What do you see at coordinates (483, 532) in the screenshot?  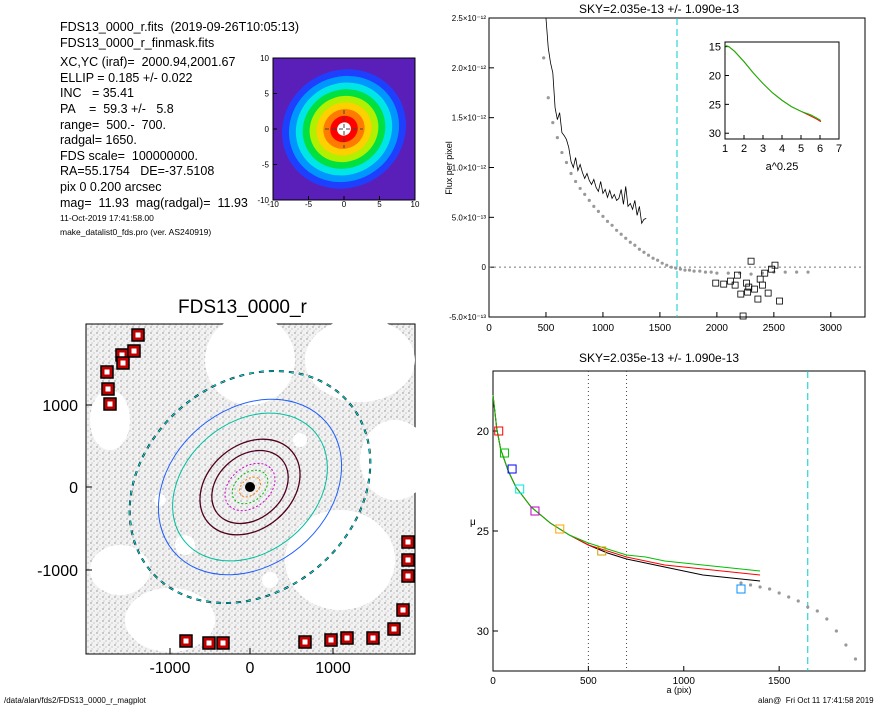 I see `mu-ytick-label: 25` at bounding box center [483, 532].